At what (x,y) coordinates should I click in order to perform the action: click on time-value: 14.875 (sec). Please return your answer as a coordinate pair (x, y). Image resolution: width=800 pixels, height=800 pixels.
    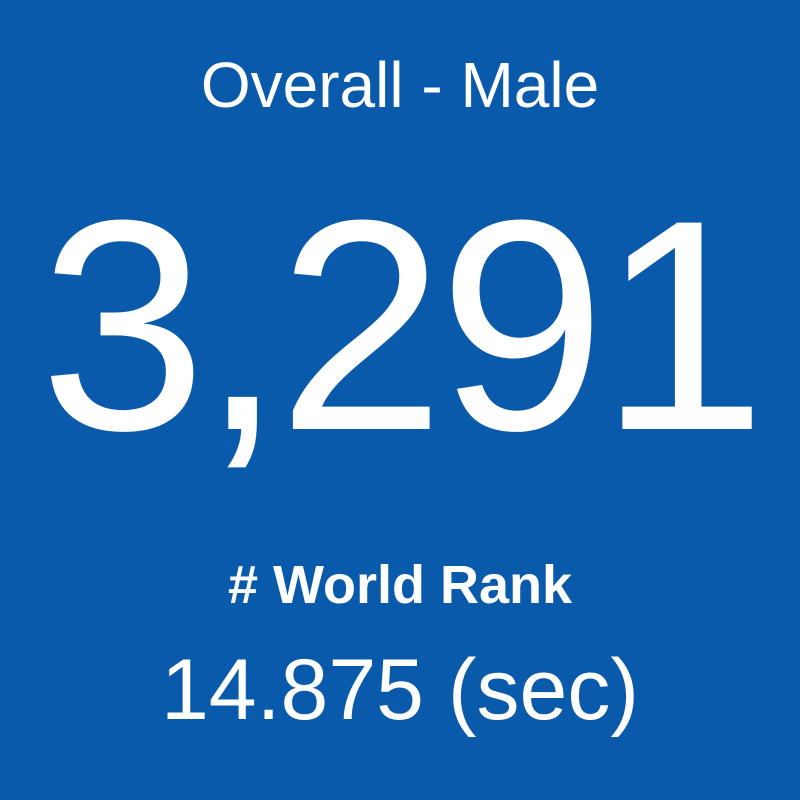
    Looking at the image, I should click on (400, 690).